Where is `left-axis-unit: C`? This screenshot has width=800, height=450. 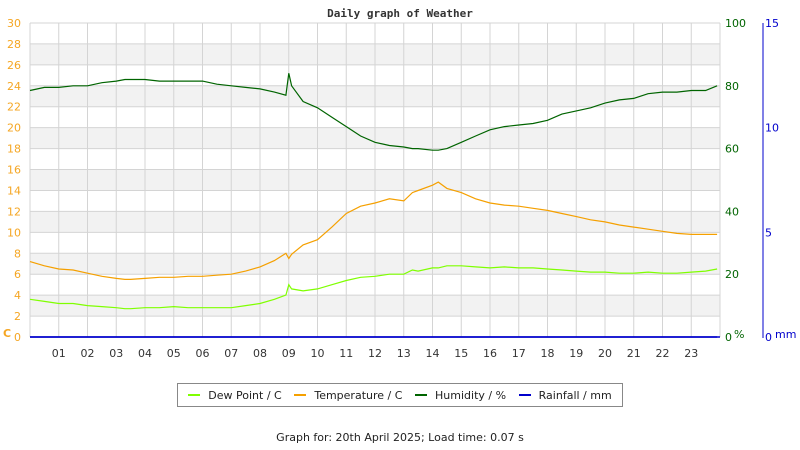 left-axis-unit: C is located at coordinates (7, 333).